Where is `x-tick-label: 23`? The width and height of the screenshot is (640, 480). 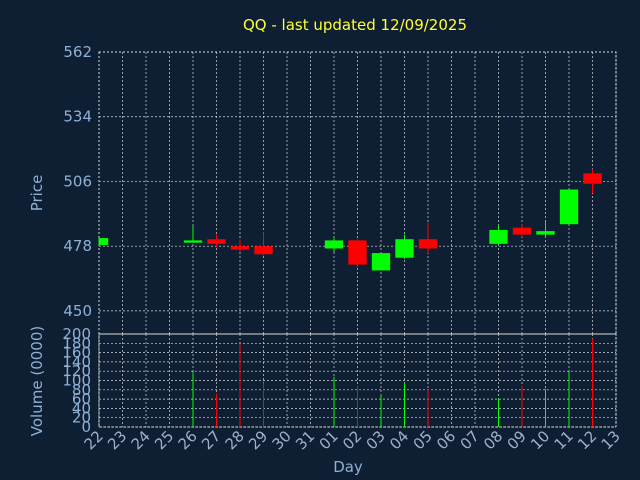
x-tick-label: 23 is located at coordinates (117, 440).